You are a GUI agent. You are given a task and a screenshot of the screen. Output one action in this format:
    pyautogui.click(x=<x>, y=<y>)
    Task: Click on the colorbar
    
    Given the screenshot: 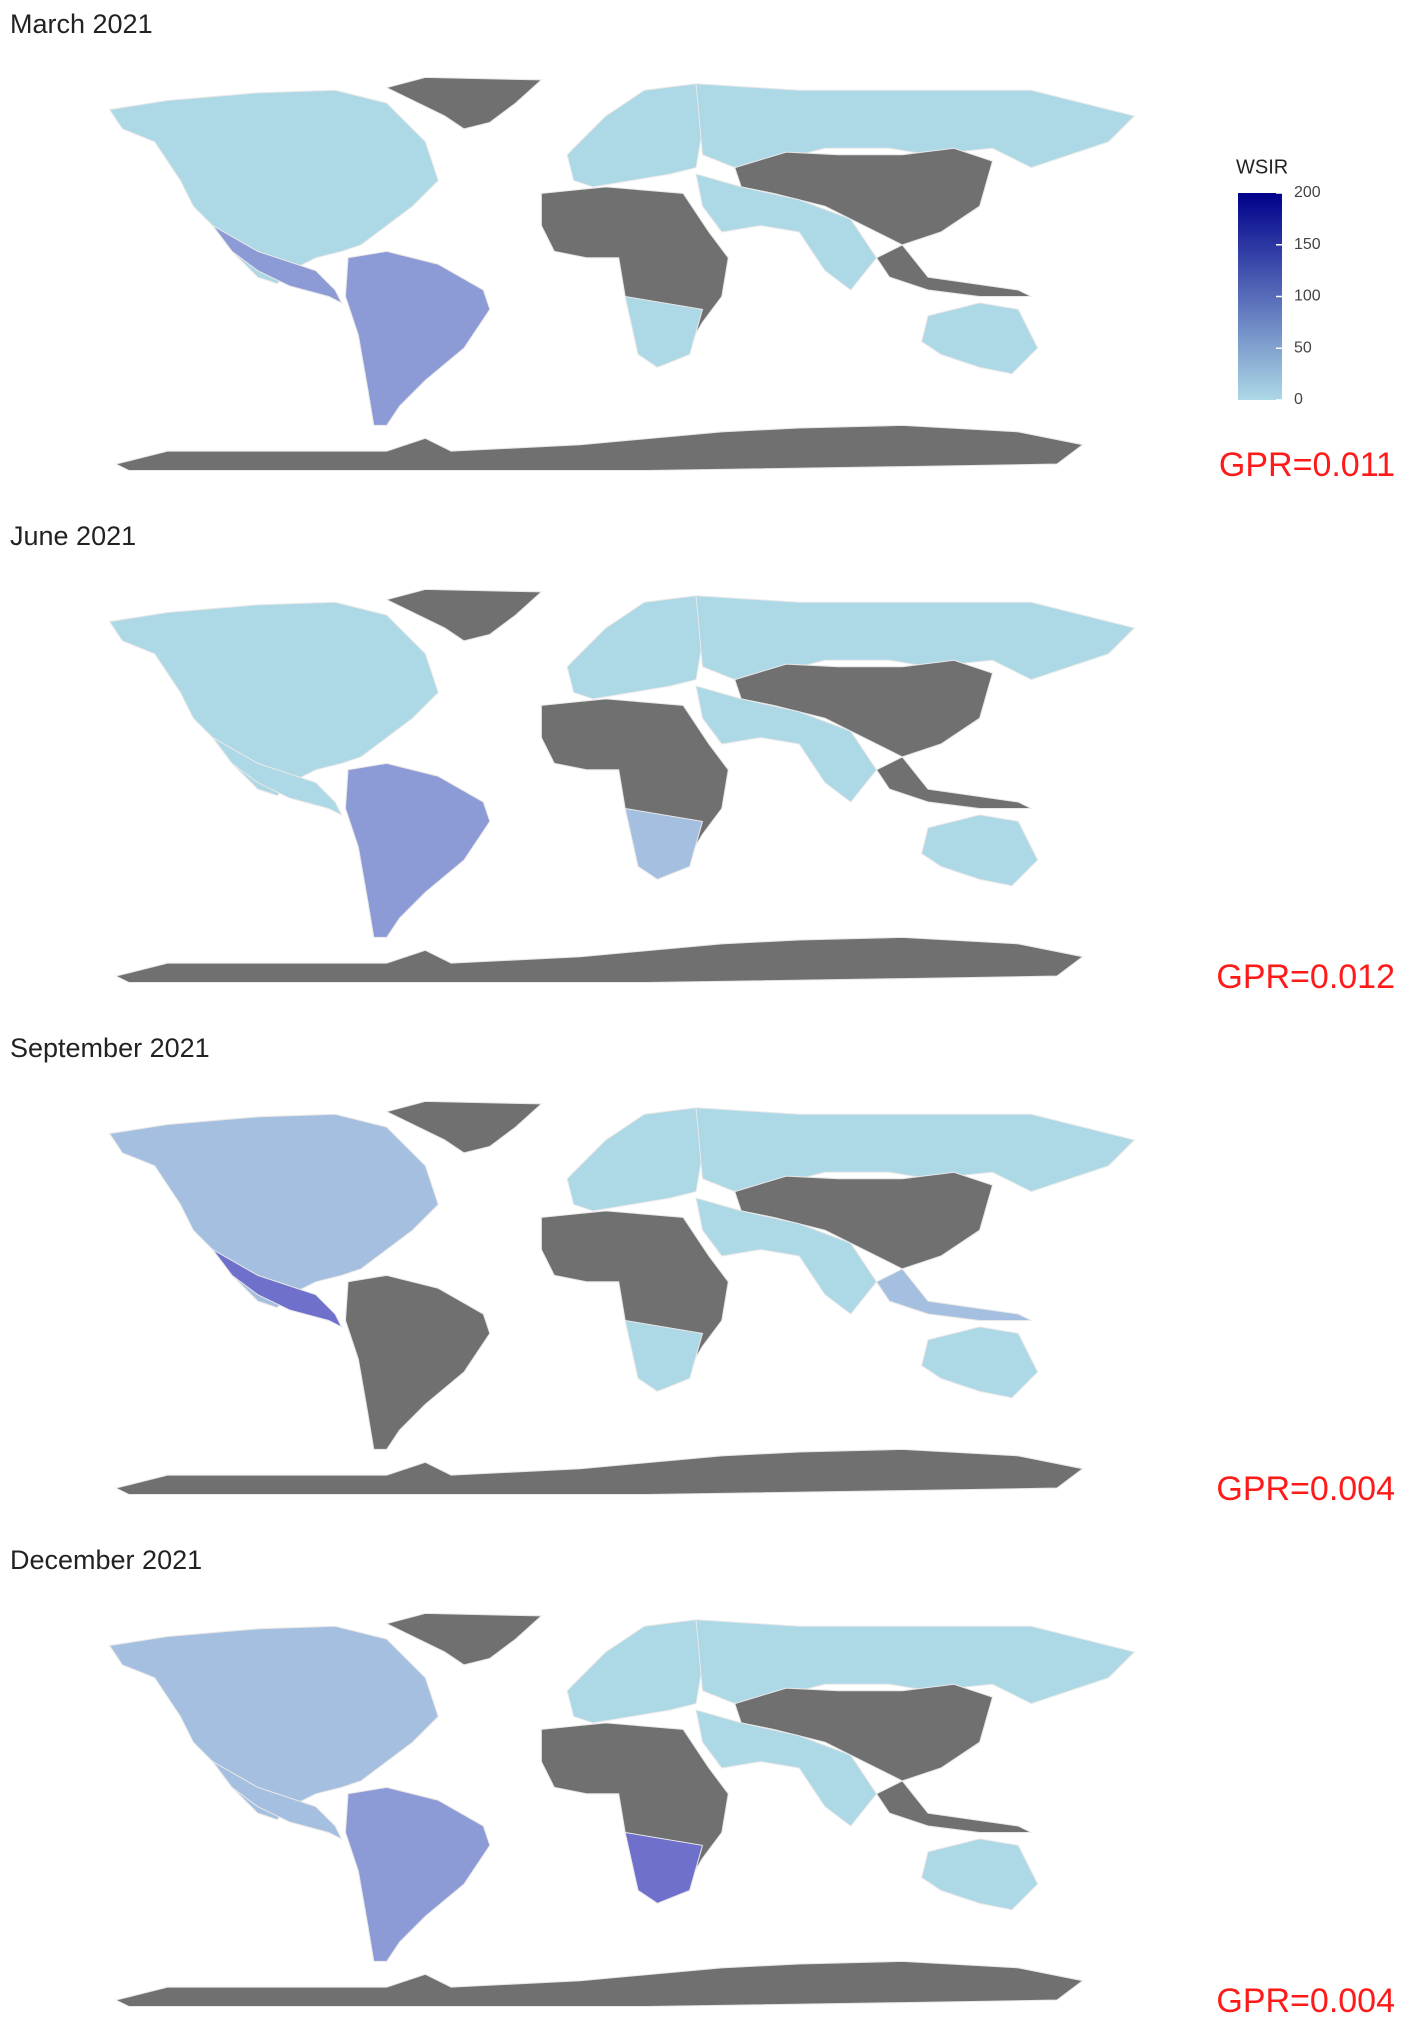 What is the action you would take?
    pyautogui.click(x=1260, y=296)
    